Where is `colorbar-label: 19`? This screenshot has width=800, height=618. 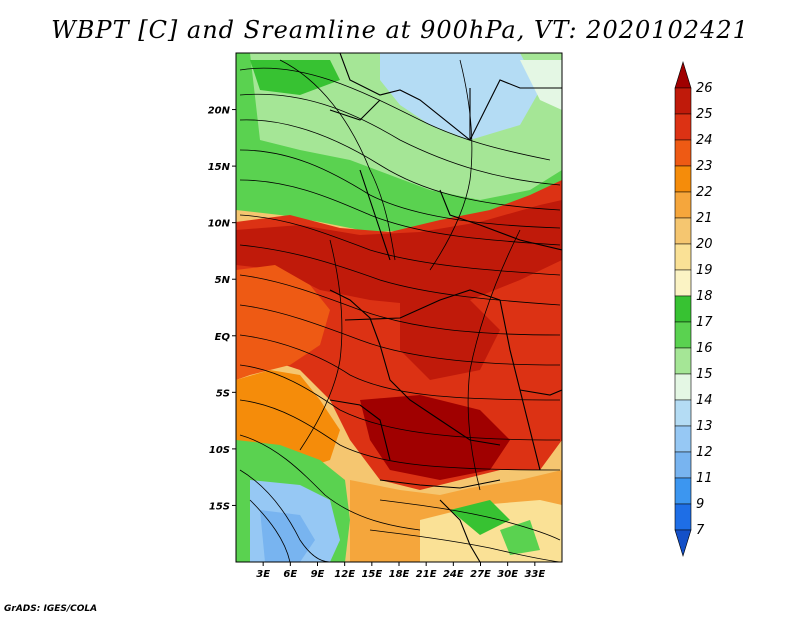 colorbar-label: 19 is located at coordinates (704, 270).